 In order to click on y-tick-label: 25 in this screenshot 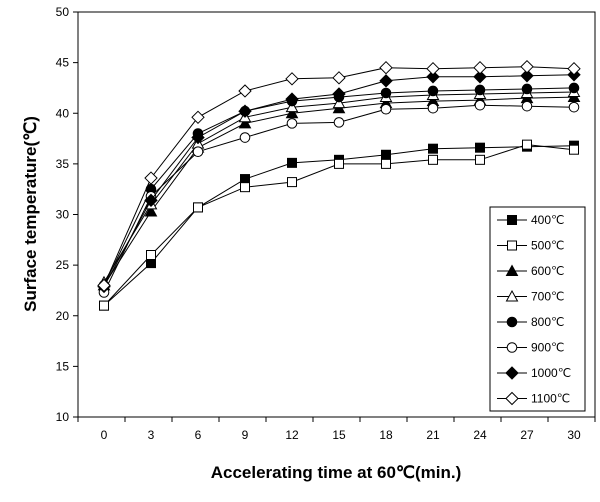, I will do `click(63, 265)`.